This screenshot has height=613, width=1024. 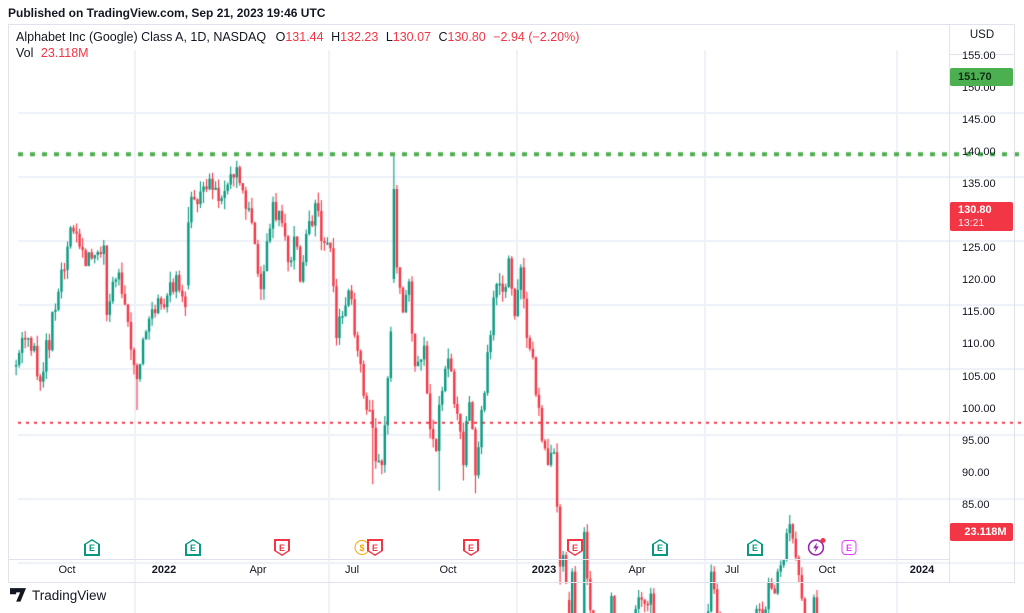 What do you see at coordinates (979, 248) in the screenshot?
I see `price-axis-label: 125.00` at bounding box center [979, 248].